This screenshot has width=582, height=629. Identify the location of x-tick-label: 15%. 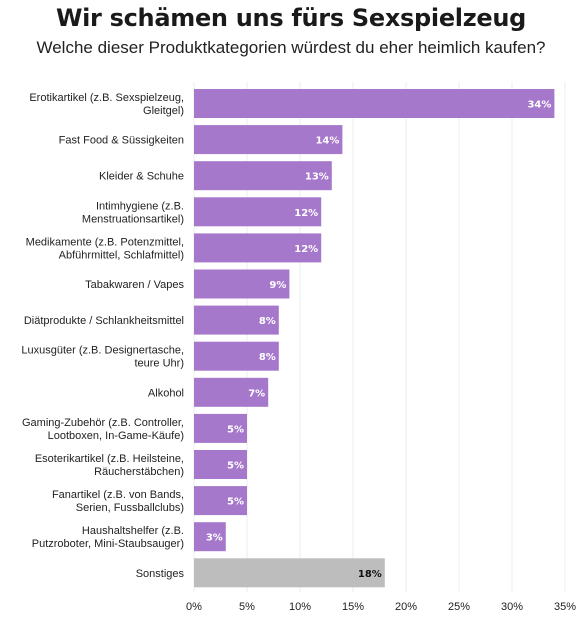
(353, 607).